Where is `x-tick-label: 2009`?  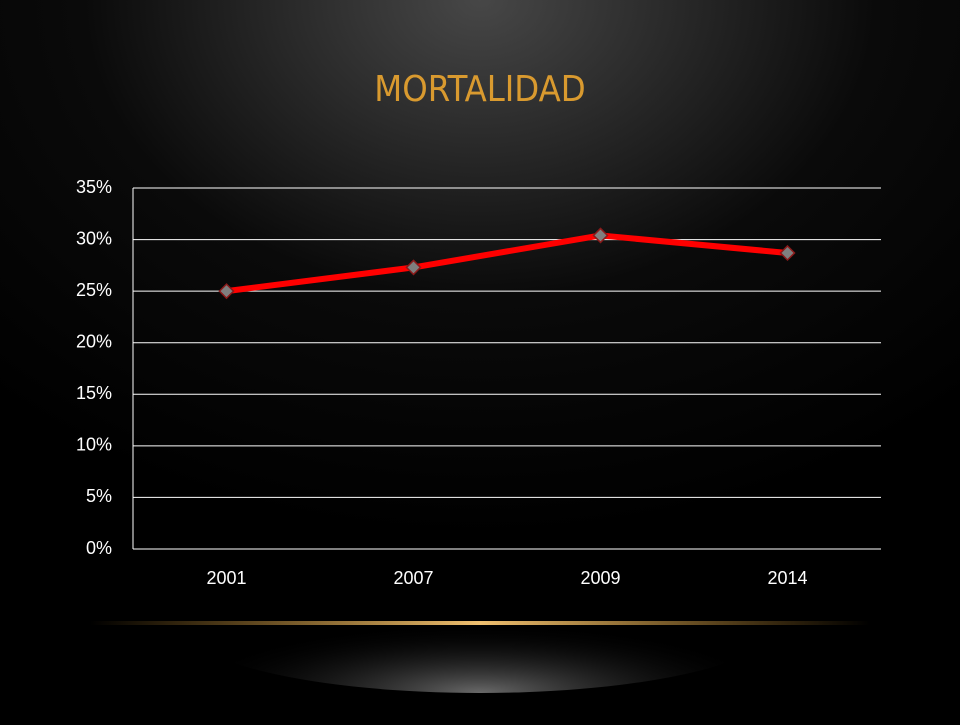
x-tick-label: 2009 is located at coordinates (600, 578).